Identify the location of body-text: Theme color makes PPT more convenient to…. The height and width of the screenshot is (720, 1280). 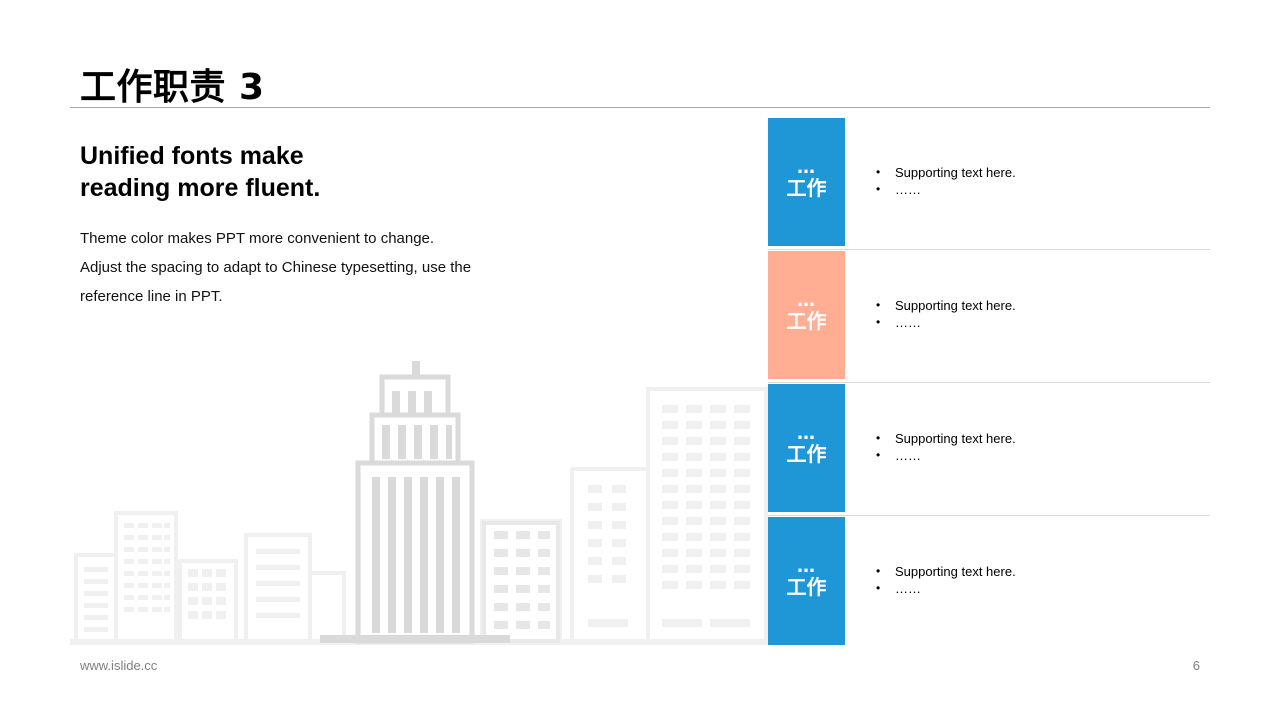
(315, 267).